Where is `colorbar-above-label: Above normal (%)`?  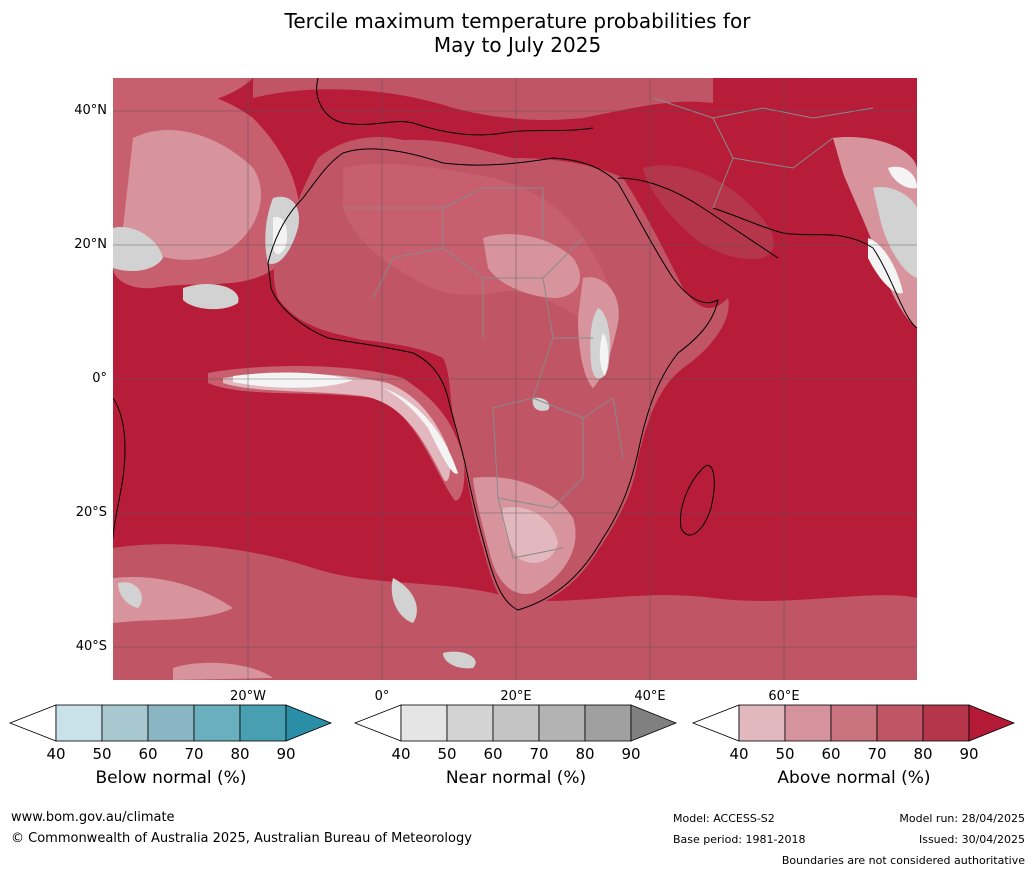 colorbar-above-label: Above normal (%) is located at coordinates (854, 778).